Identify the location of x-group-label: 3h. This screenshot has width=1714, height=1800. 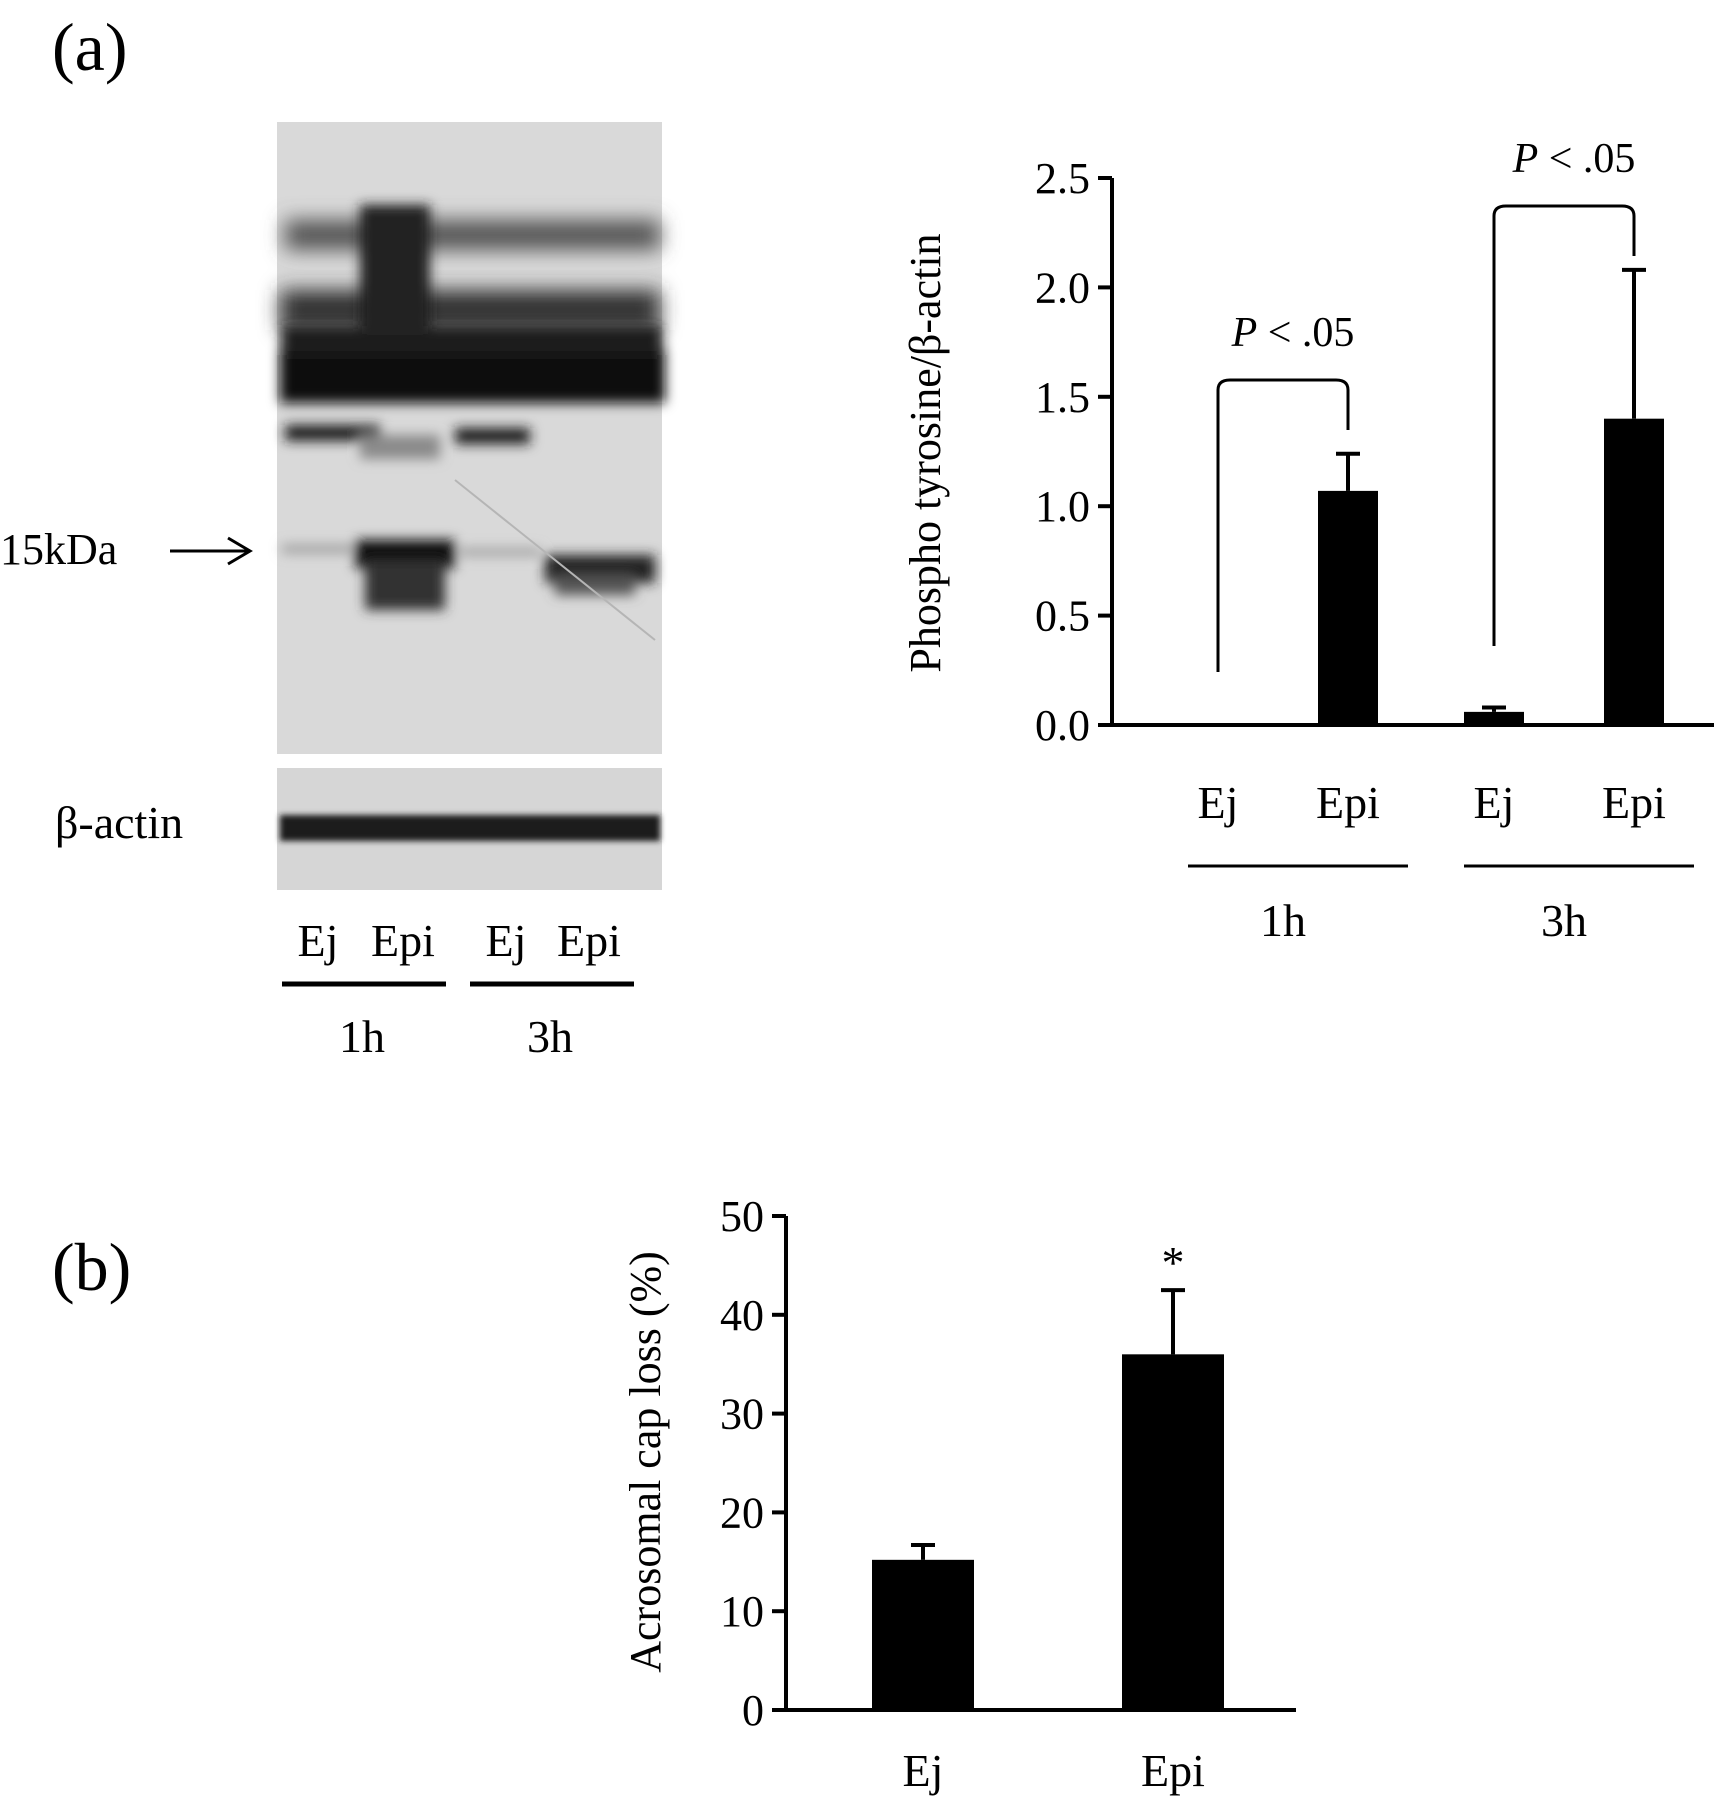
(1564, 920).